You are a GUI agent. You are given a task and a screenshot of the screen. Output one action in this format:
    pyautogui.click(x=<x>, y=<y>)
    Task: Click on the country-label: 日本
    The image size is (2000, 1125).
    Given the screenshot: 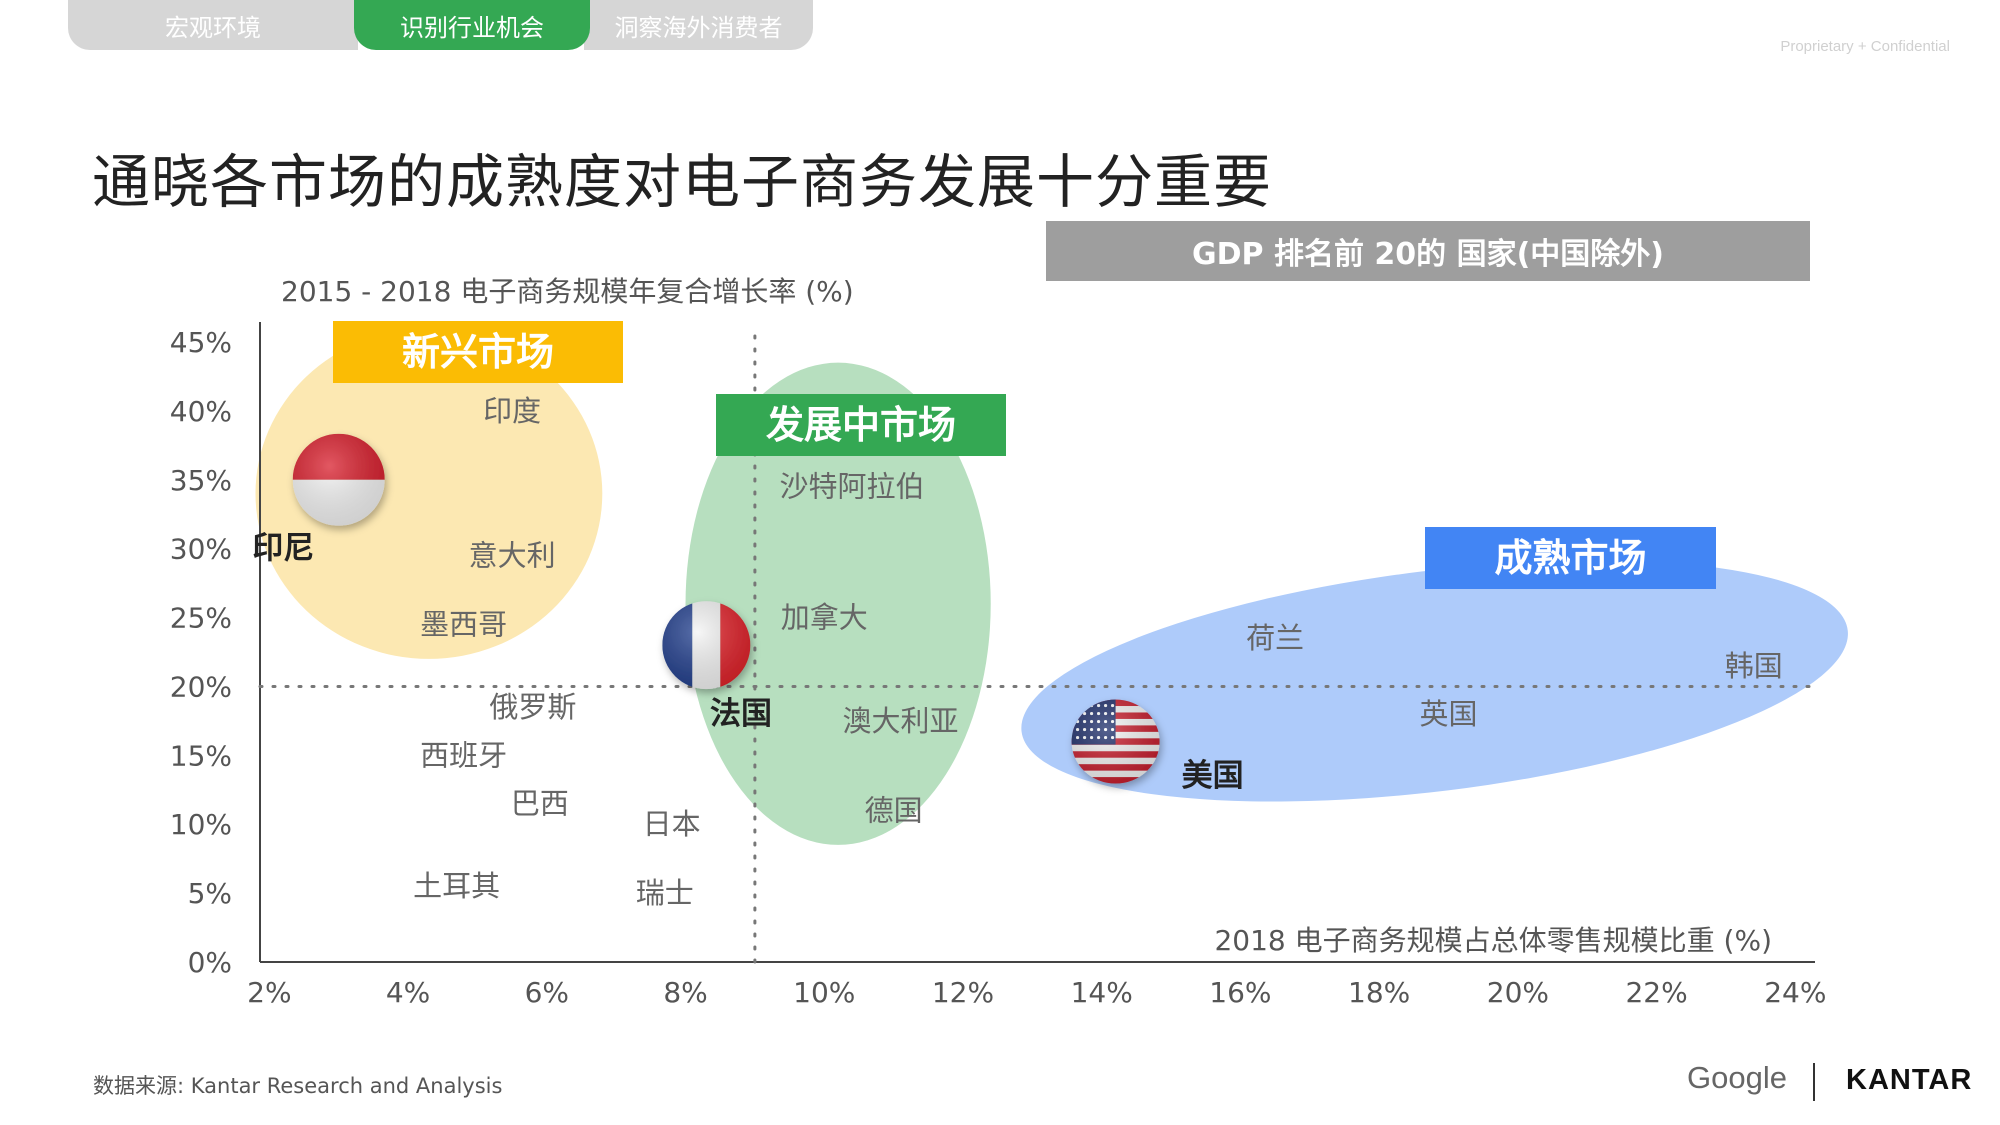 What is the action you would take?
    pyautogui.click(x=672, y=824)
    